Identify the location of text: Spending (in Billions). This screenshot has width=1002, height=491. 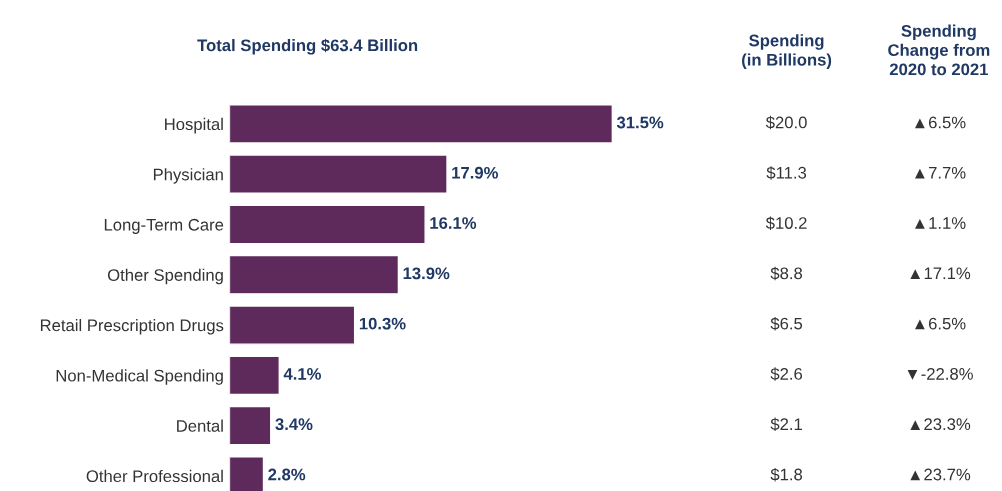
(787, 51).